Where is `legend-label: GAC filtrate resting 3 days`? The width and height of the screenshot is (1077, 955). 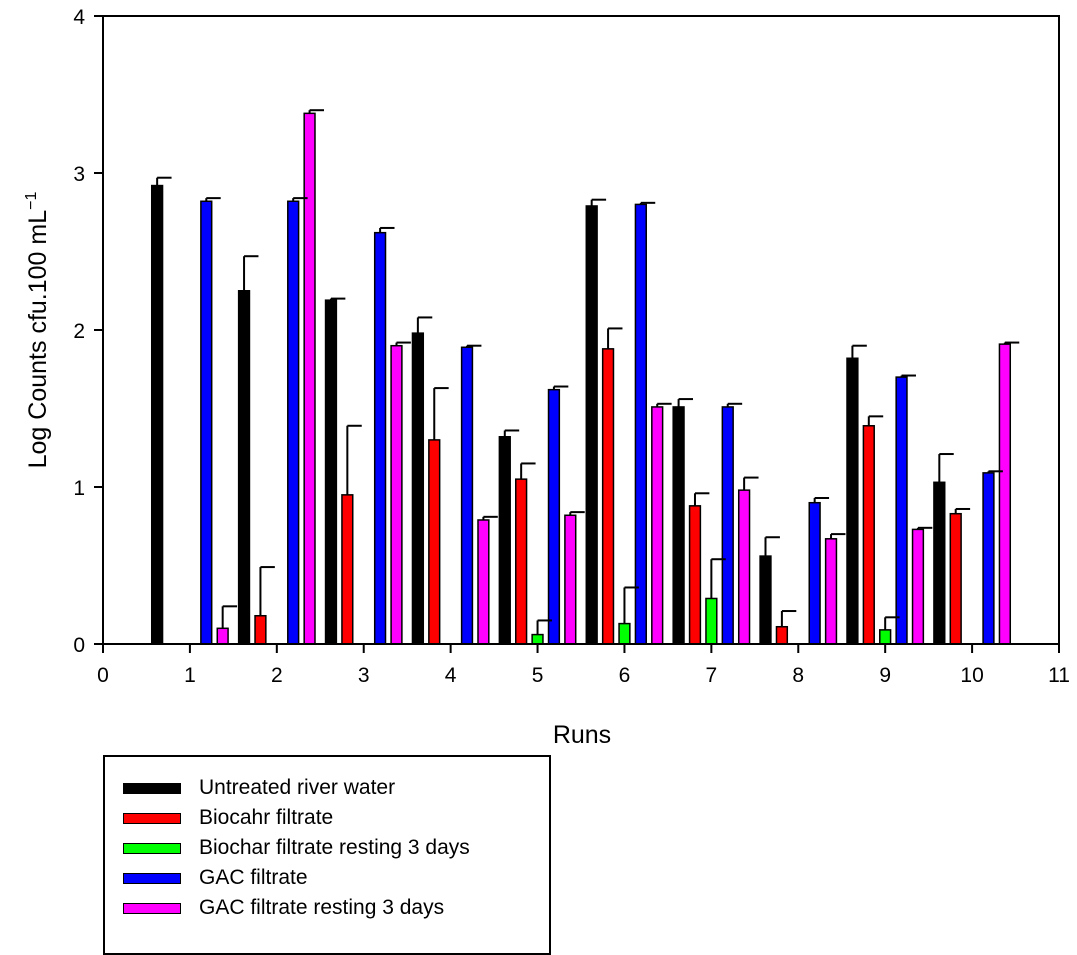 legend-label: GAC filtrate resting 3 days is located at coordinates (322, 907).